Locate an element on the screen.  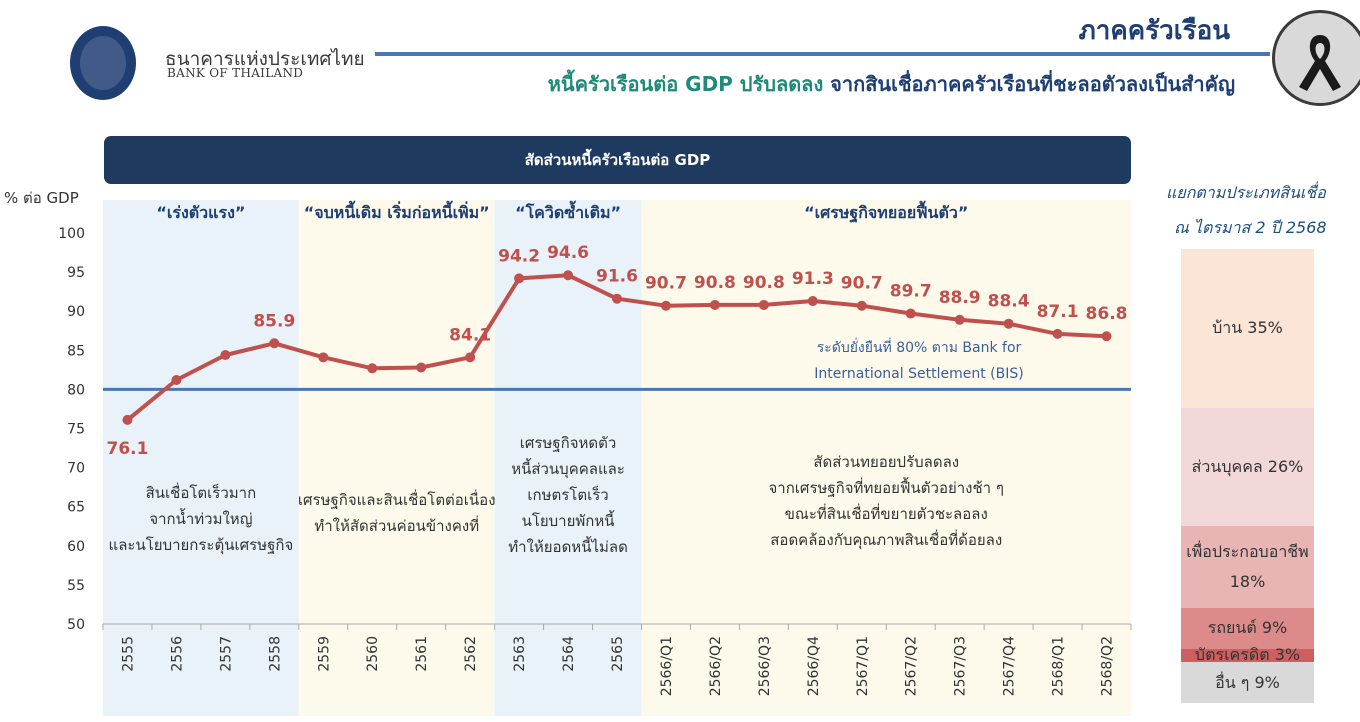
y-tick-label: 75 is located at coordinates (76, 430).